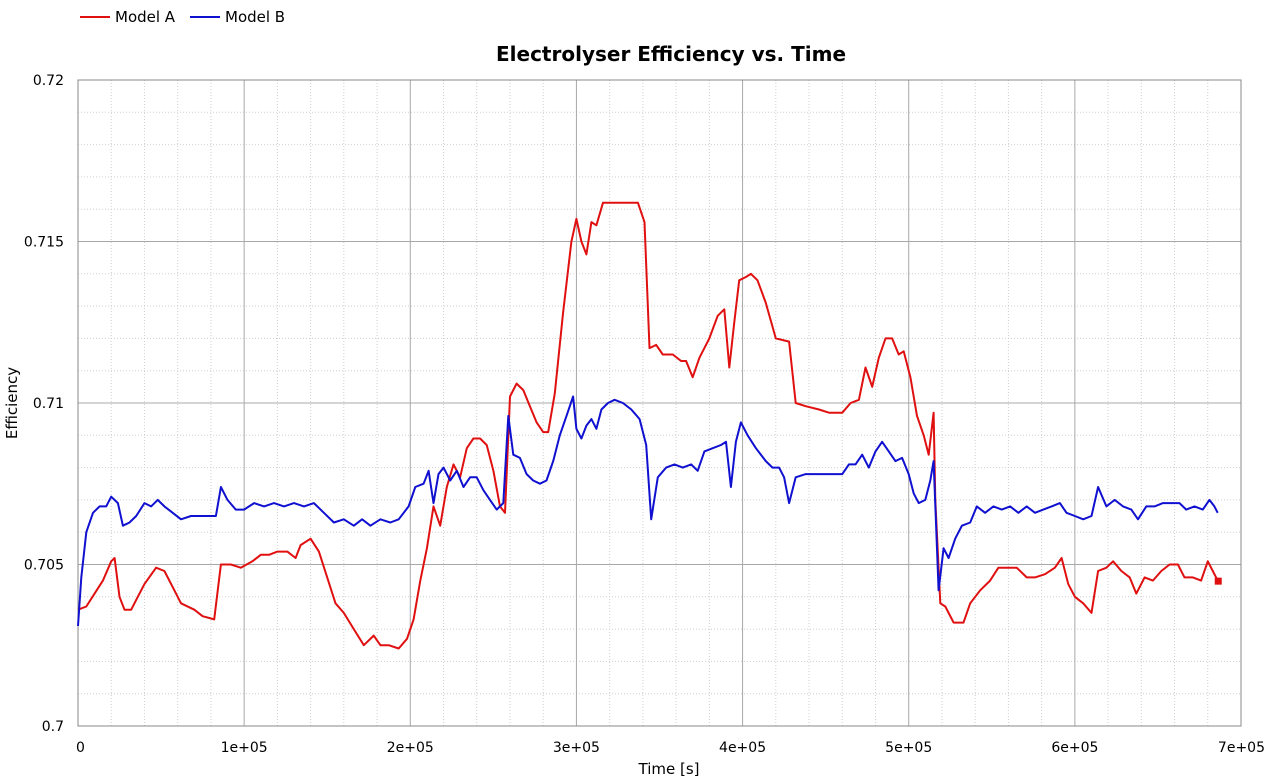 Image resolution: width=1265 pixels, height=778 pixels. Describe the element at coordinates (182, 17) in the screenshot. I see `legend: Model A Model B` at that location.